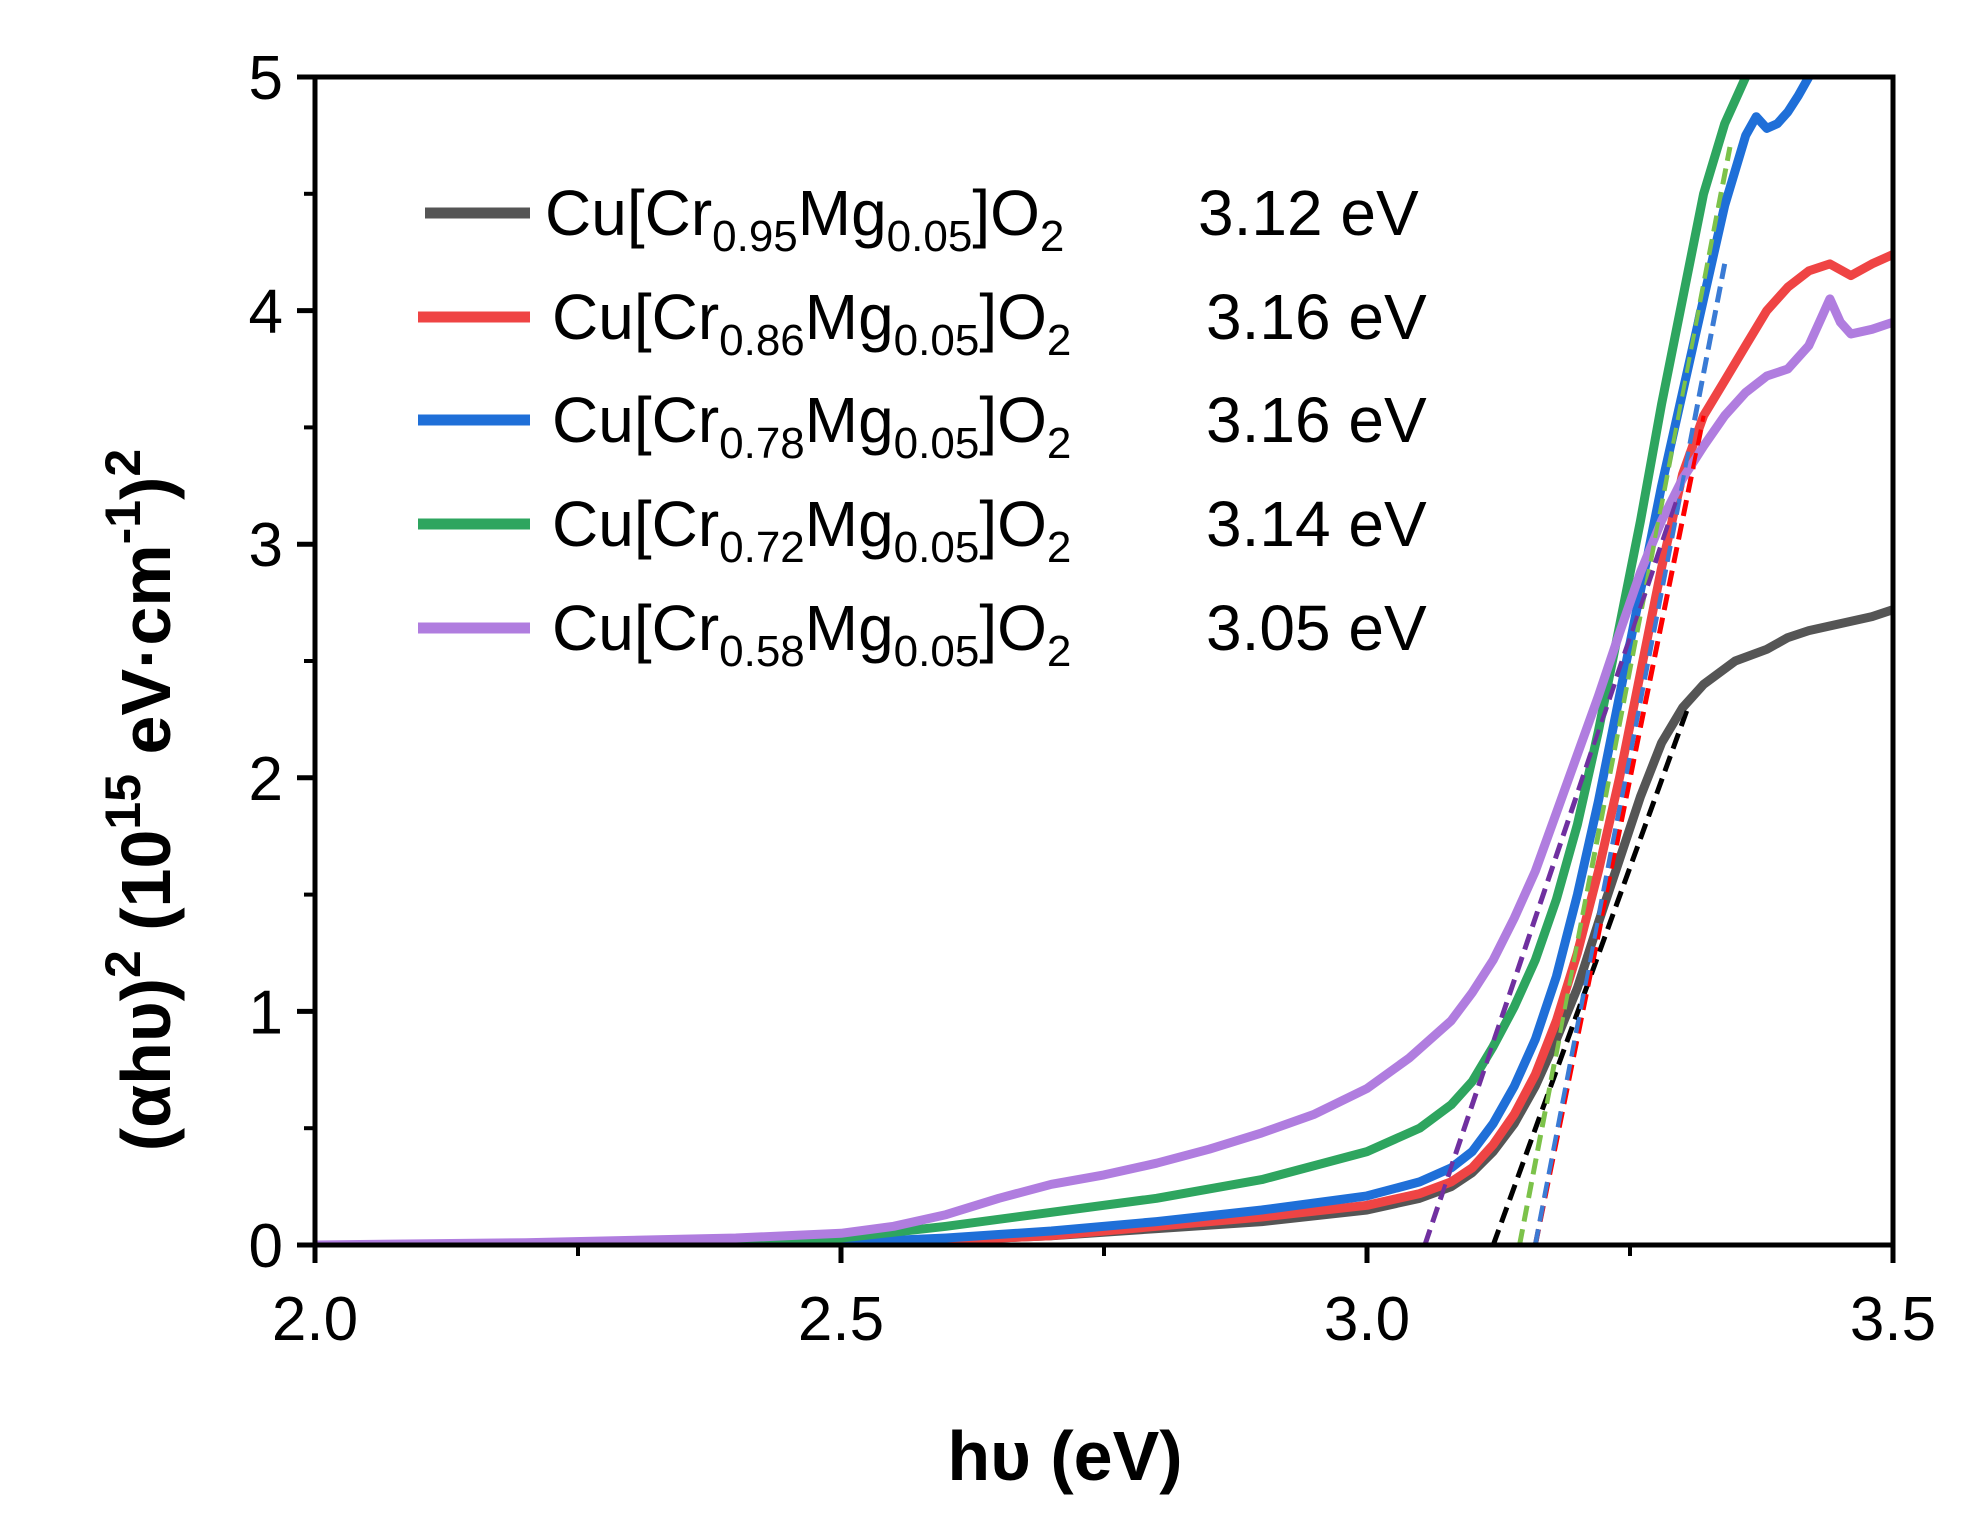 The image size is (1974, 1515). What do you see at coordinates (146, 1064) in the screenshot?
I see `y-axis-title-base: (αhυ)` at bounding box center [146, 1064].